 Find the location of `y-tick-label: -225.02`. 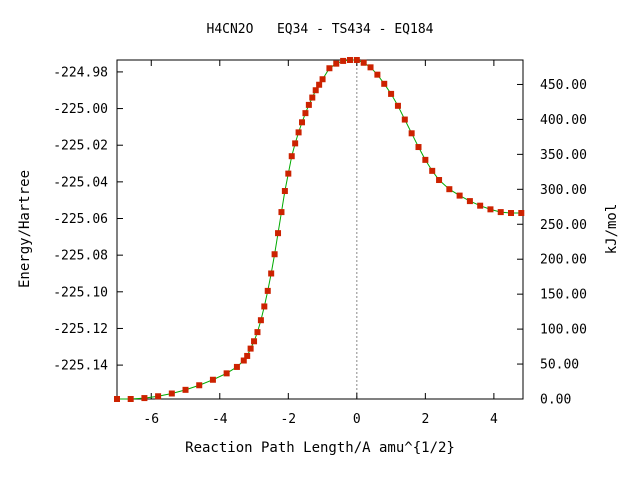

y-tick-label: -225.02 is located at coordinates (80, 146).